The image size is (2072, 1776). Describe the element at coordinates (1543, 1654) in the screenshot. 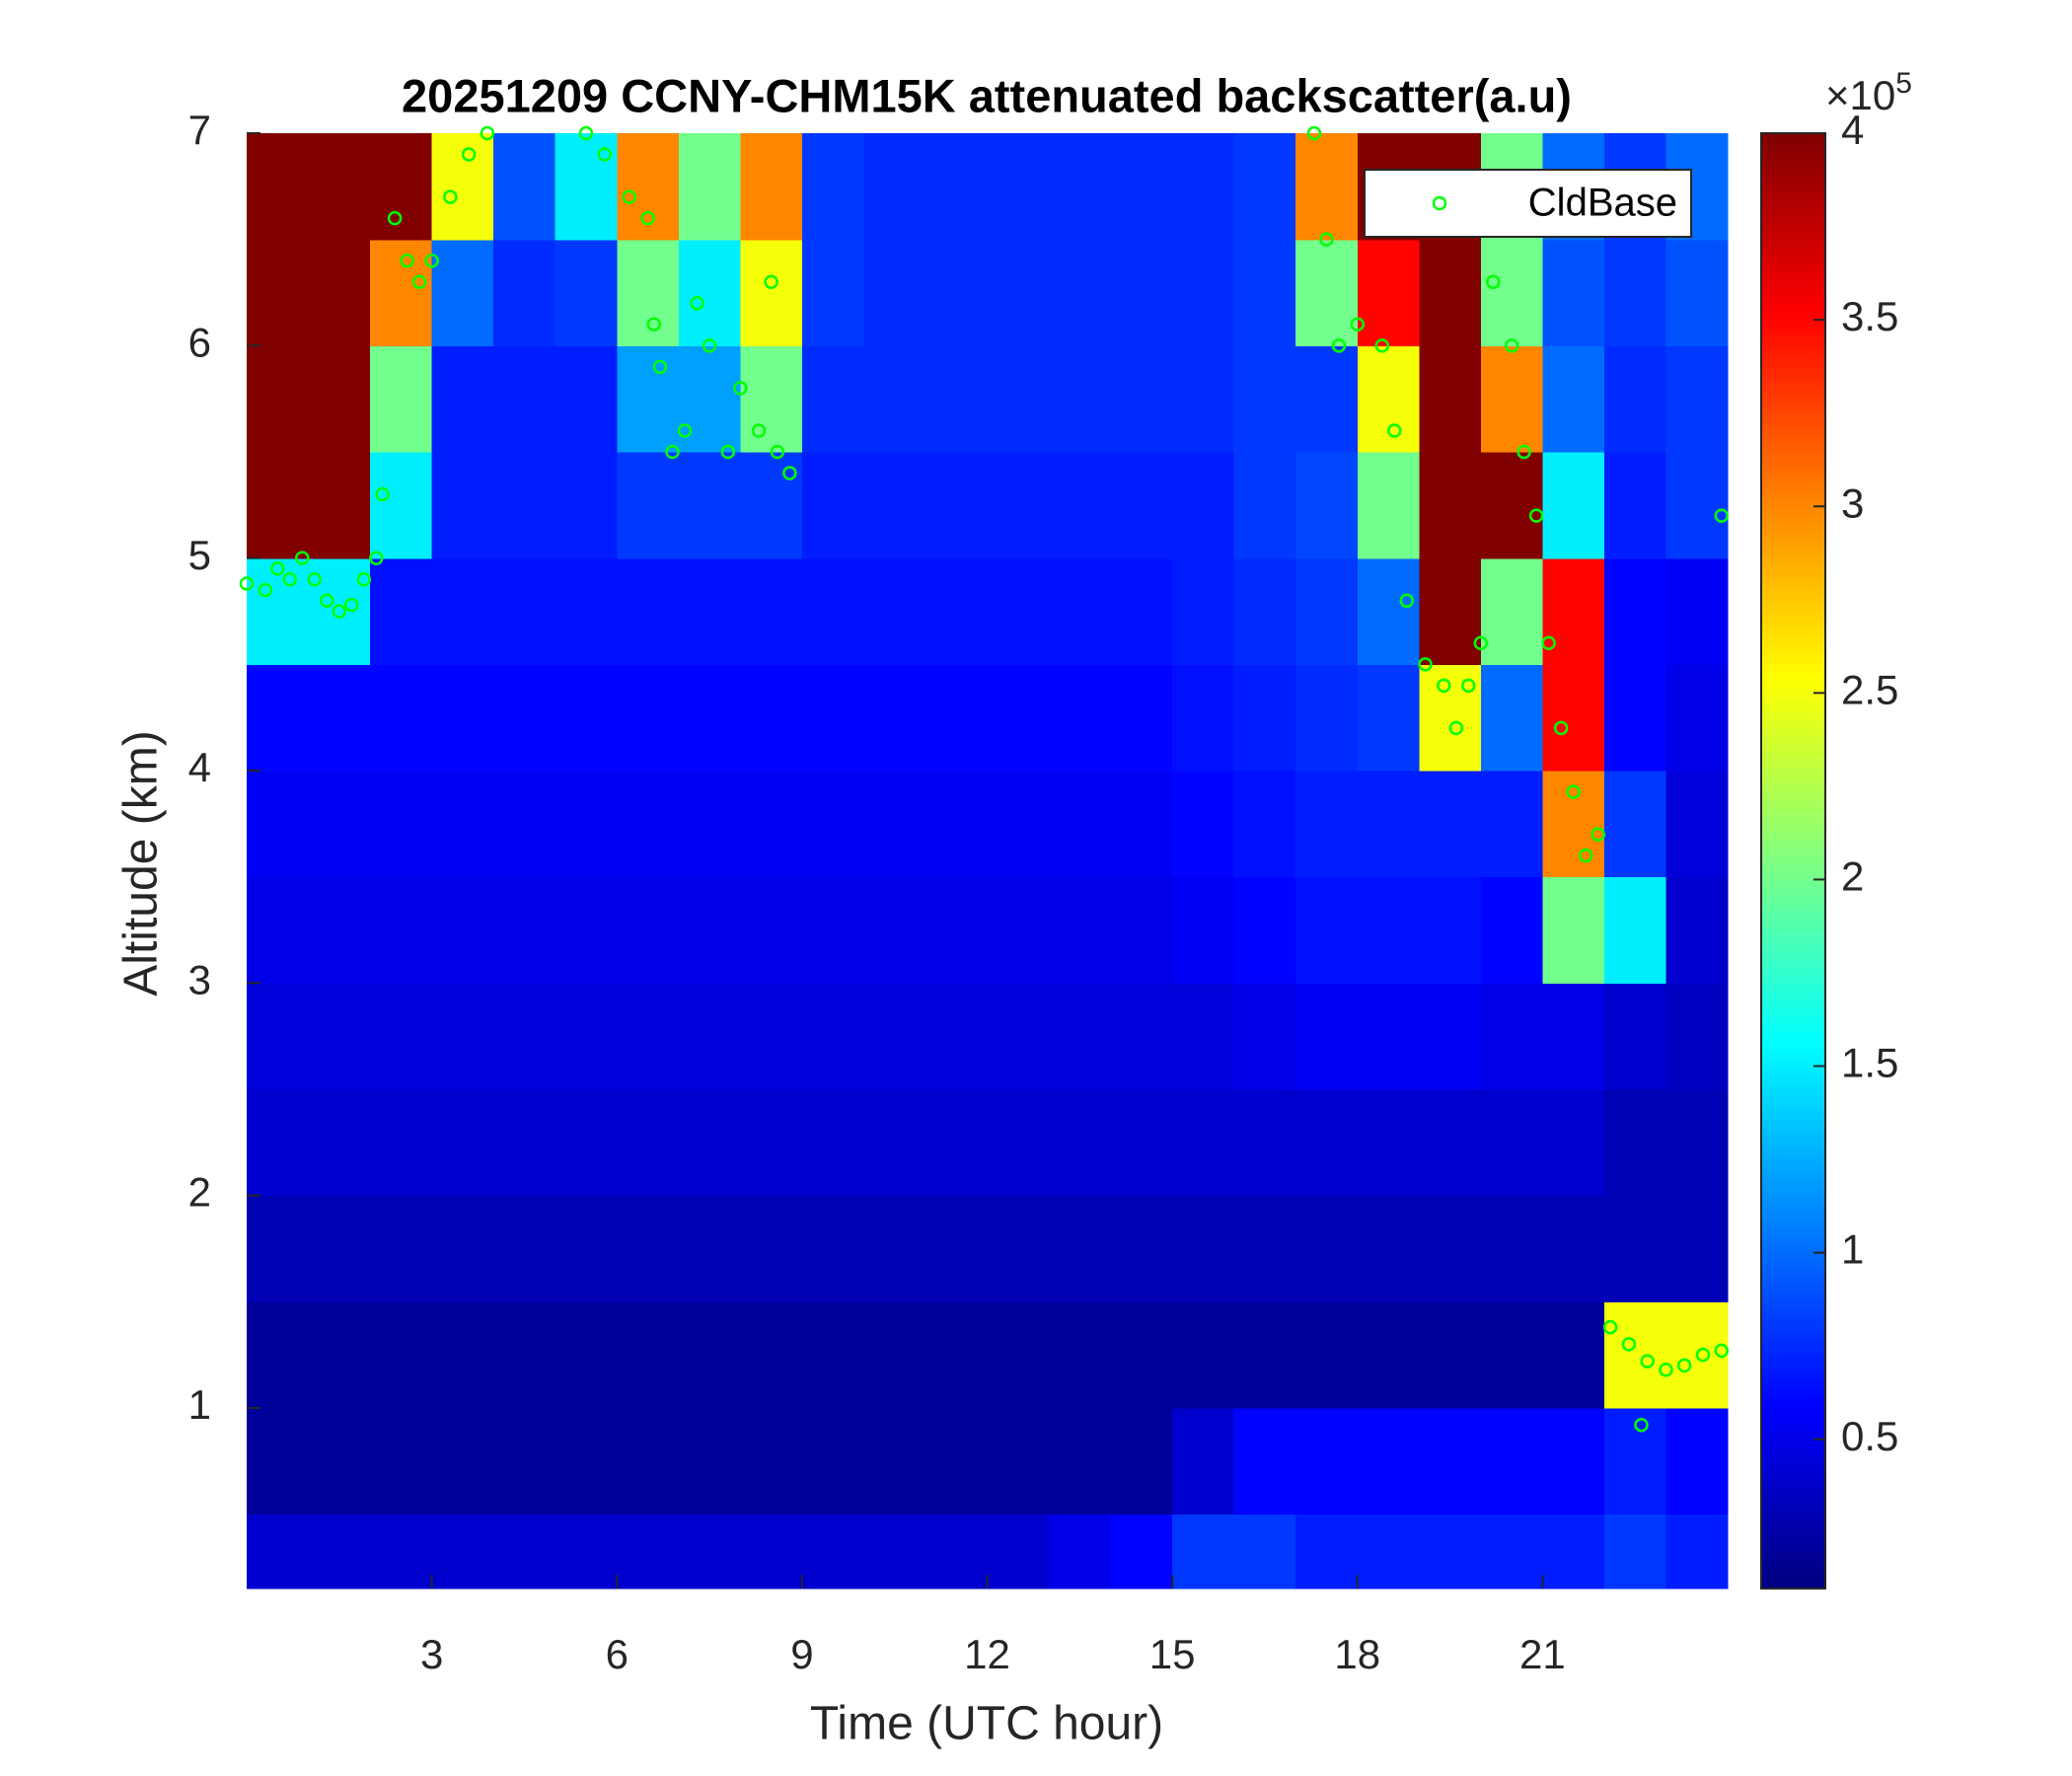

I see `x-tick-label: 21` at that location.